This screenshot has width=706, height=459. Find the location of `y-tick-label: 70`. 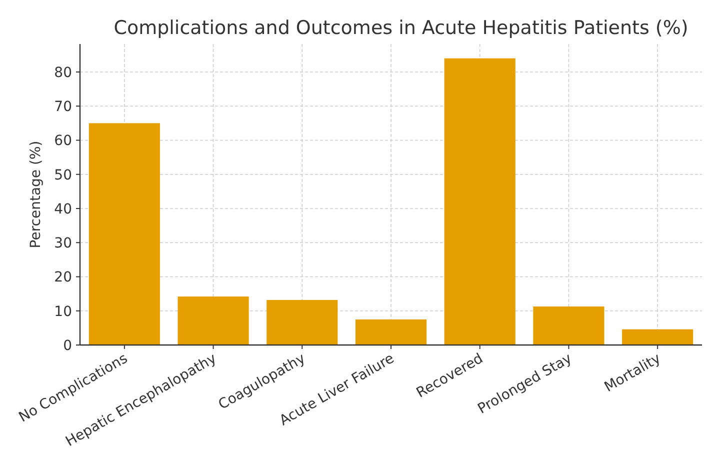

y-tick-label: 70 is located at coordinates (63, 107).